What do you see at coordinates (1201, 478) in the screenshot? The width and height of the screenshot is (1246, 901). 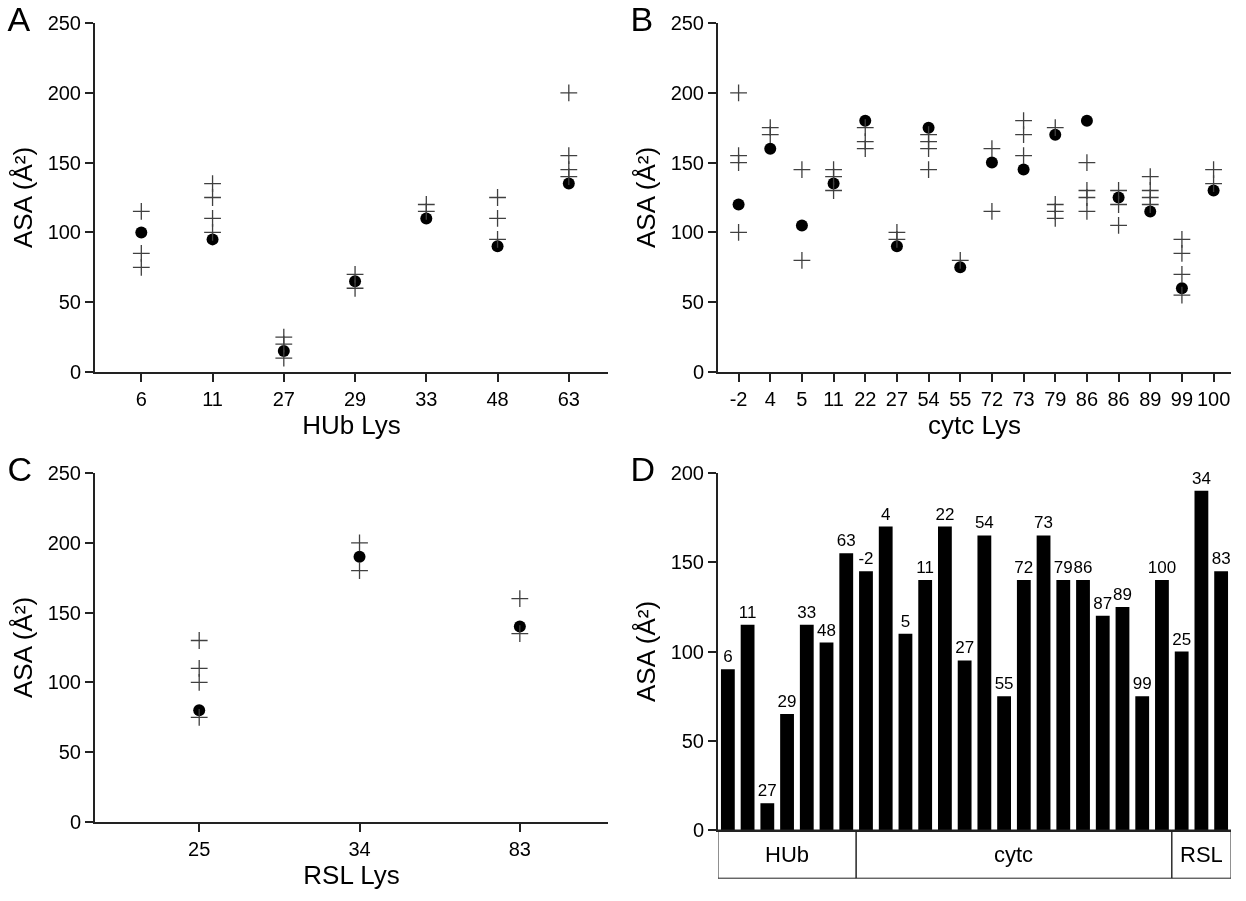 I see `annotation: 34` at bounding box center [1201, 478].